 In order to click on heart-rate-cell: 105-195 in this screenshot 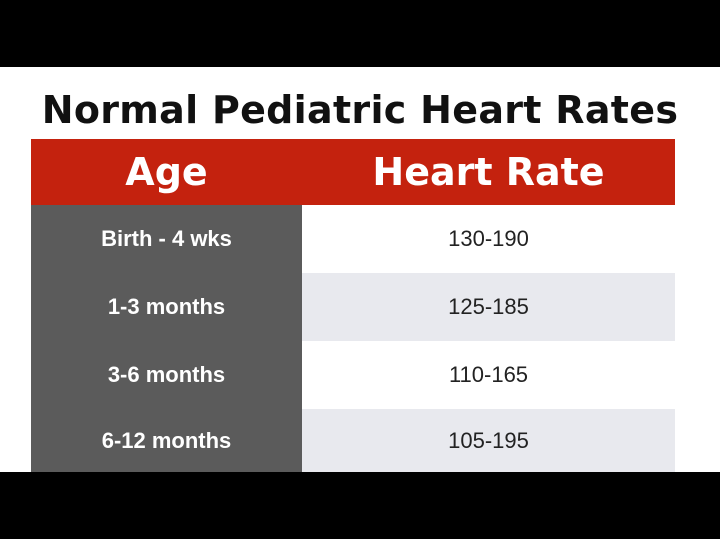, I will do `click(488, 440)`.